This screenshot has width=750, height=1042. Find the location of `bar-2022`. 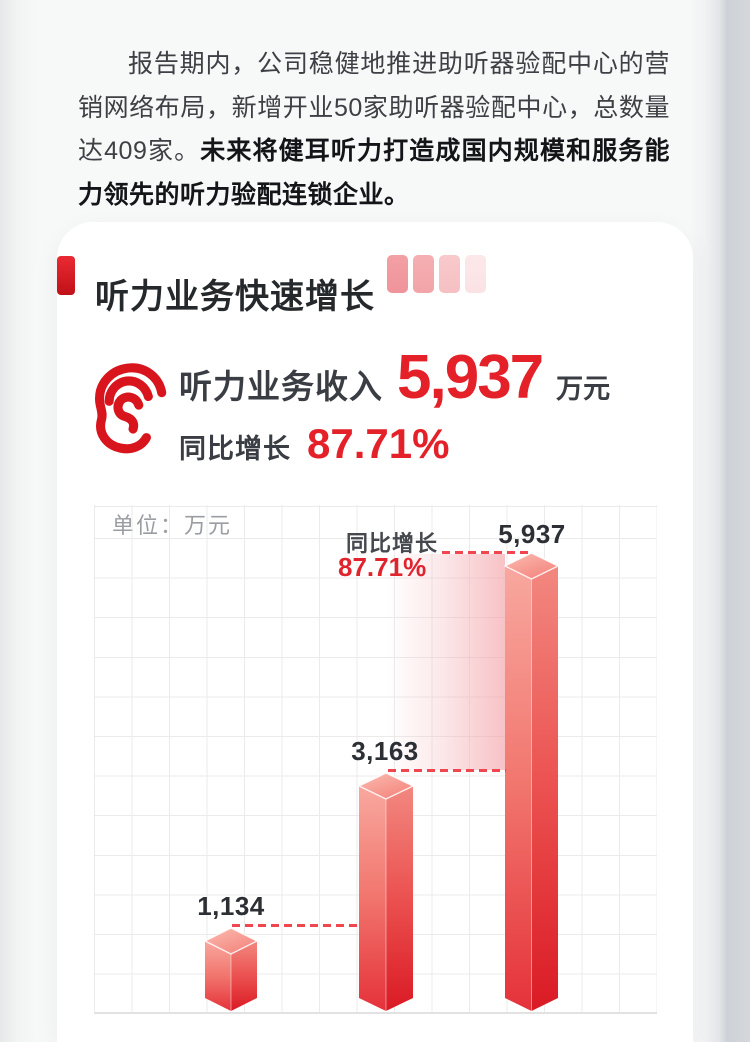

bar-2022 is located at coordinates (531, 781).